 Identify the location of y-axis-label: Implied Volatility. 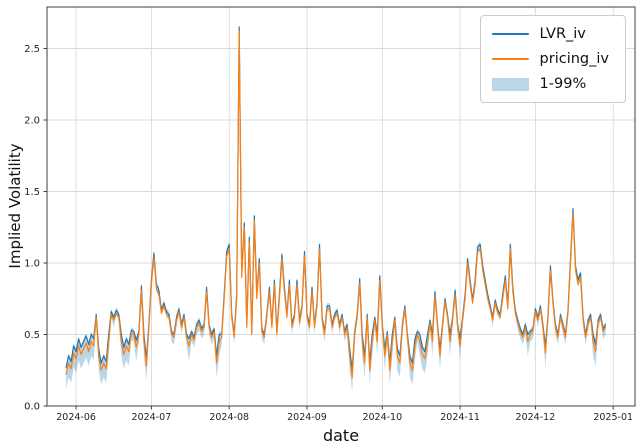
(15, 206).